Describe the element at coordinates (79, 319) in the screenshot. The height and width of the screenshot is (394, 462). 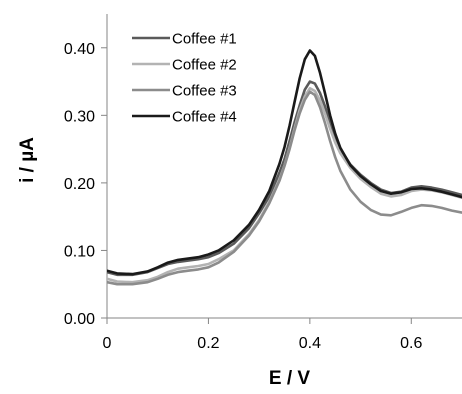
I see `y-tick-label: 0.00` at that location.